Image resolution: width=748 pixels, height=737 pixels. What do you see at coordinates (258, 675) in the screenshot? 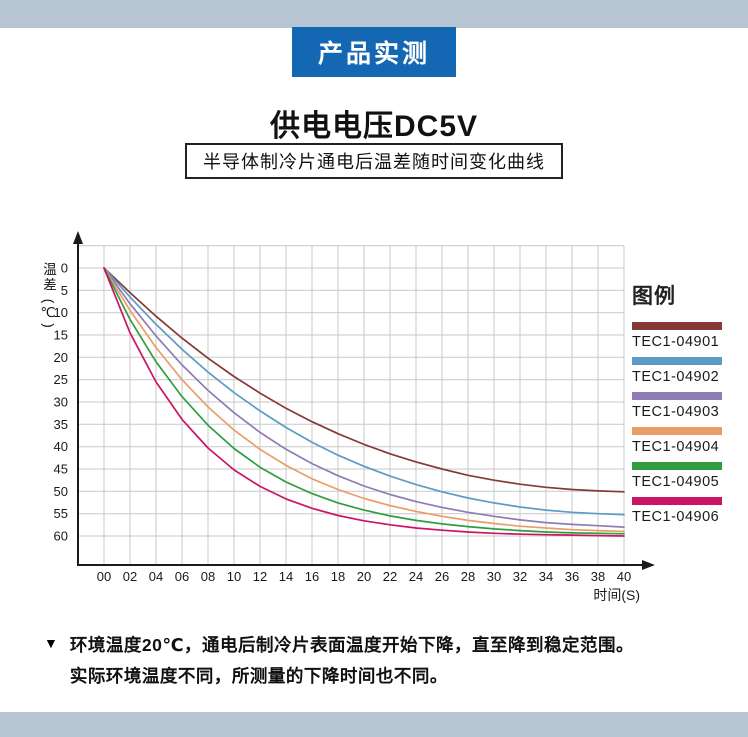
I see `footnote-line-2: 实际环境温度不同，所测量的下降时间也不同。` at bounding box center [258, 675].